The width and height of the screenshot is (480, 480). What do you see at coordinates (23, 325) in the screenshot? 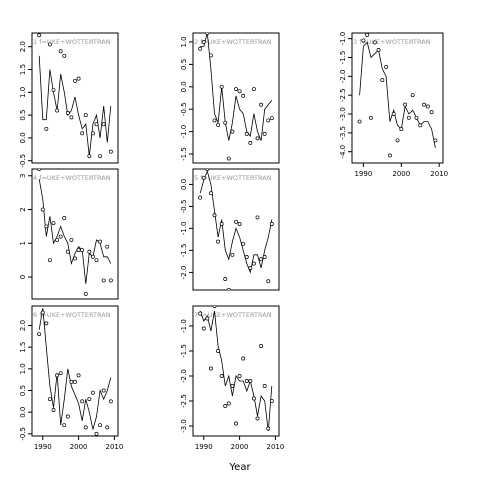
I see `y-tick-label: 2.0` at bounding box center [23, 325].